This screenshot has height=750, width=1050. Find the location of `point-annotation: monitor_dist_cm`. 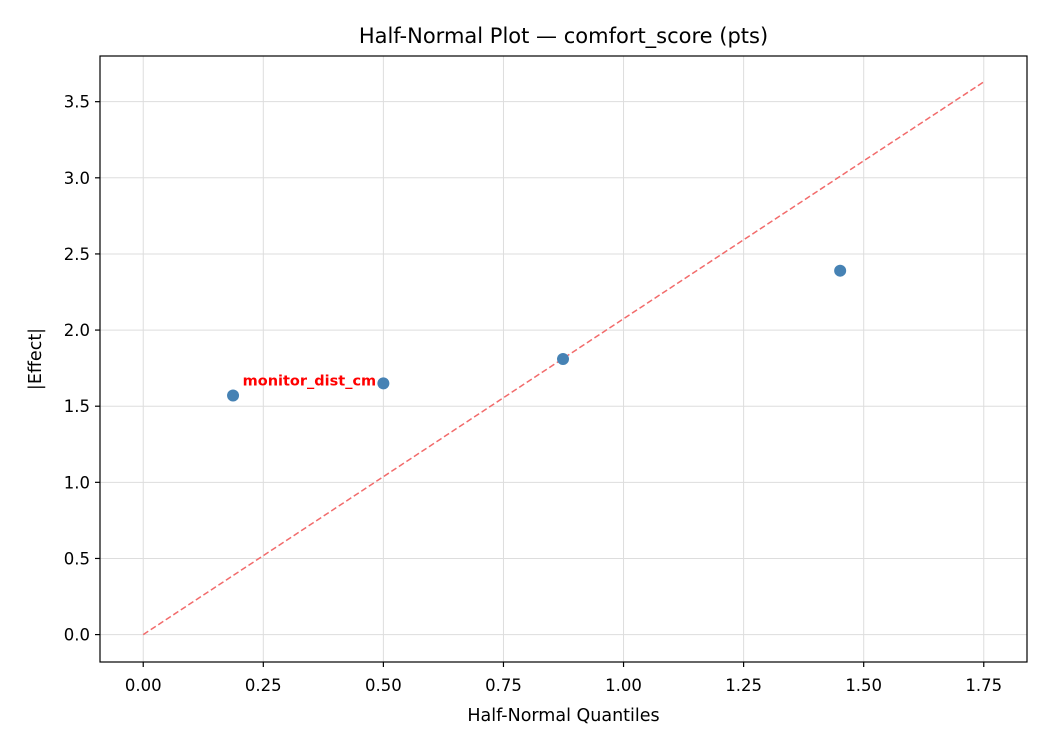

point-annotation: monitor_dist_cm is located at coordinates (310, 381).